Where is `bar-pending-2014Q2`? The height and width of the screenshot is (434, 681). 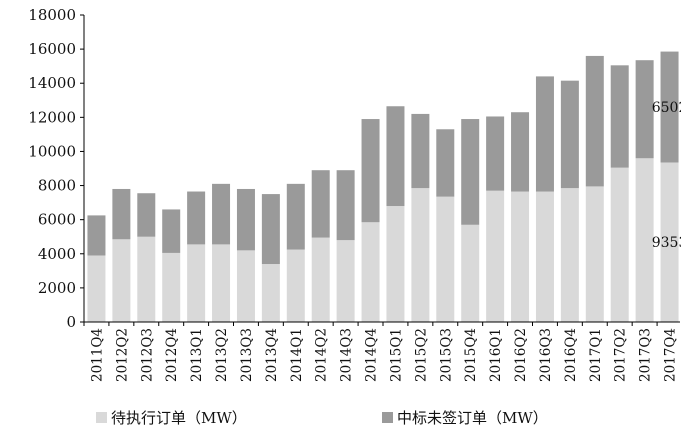
bar-pending-2014Q2 is located at coordinates (320, 279).